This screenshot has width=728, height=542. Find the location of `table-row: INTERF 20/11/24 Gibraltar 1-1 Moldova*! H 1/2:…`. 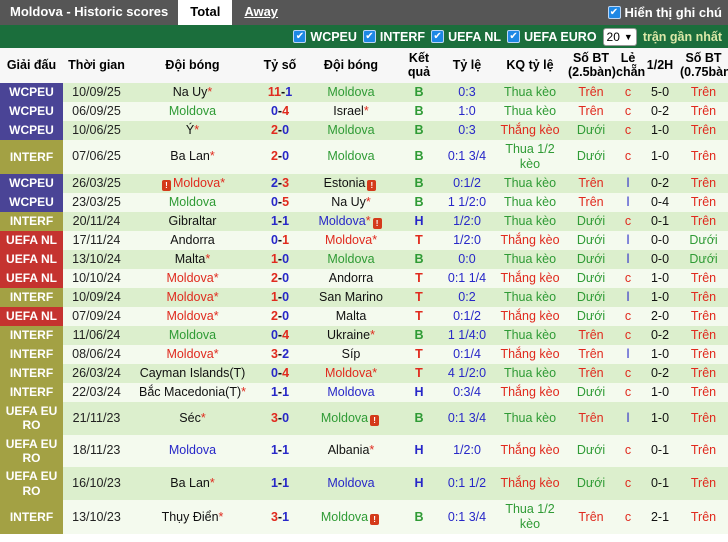

table-row: INTERF 20/11/24 Gibraltar 1-1 Moldova*! H 1/2:… is located at coordinates (364, 221).